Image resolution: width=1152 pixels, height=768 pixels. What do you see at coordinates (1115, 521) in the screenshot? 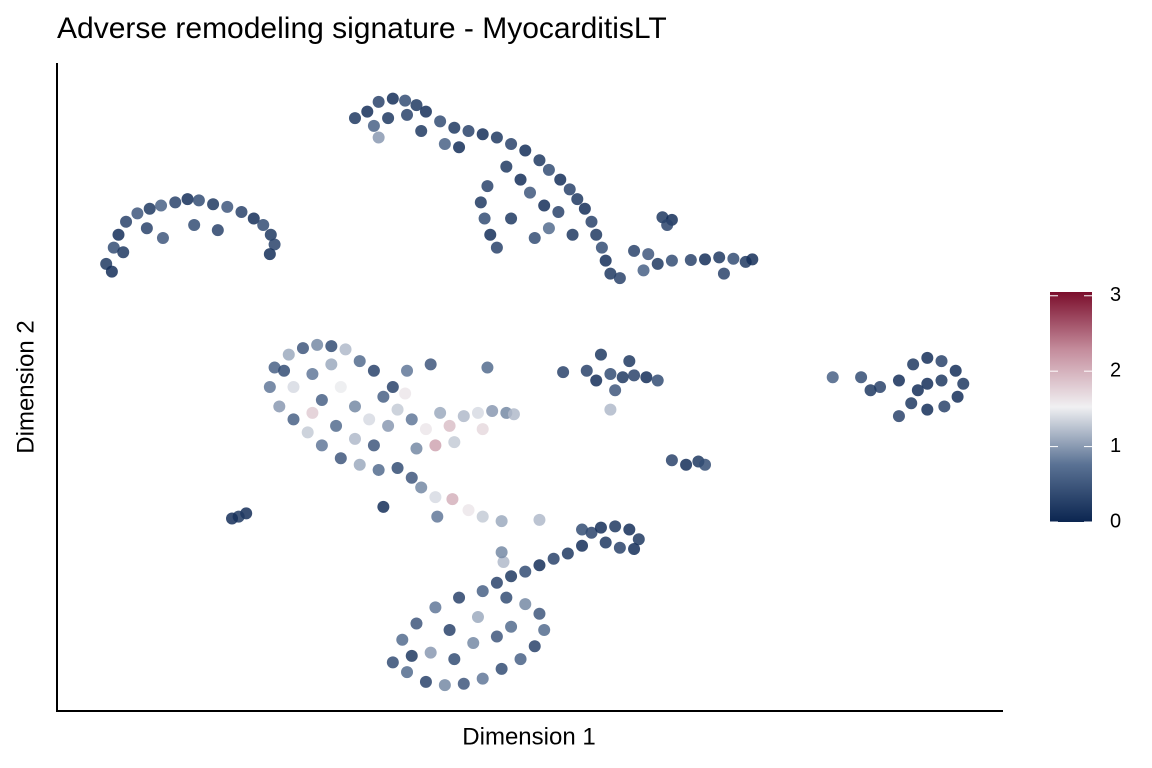
I see `colorbar-tick-label: 0` at bounding box center [1115, 521].